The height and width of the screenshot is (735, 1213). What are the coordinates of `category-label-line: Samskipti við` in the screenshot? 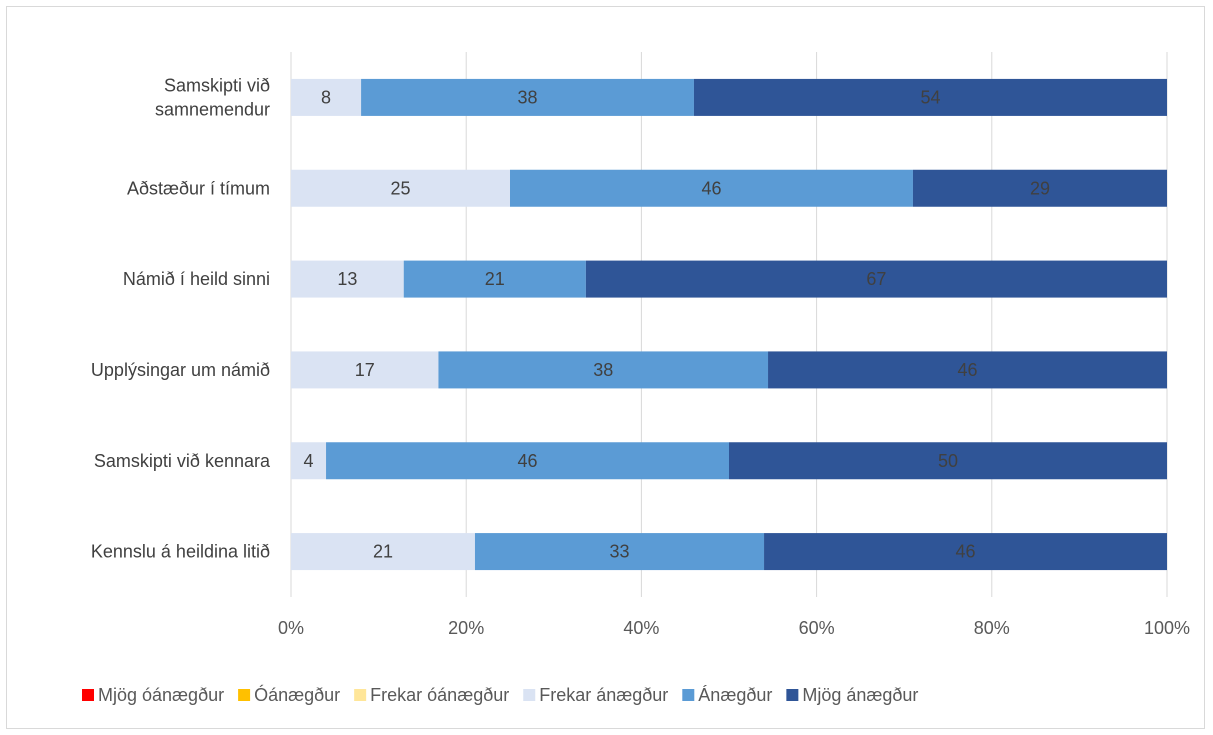 It's located at (217, 85).